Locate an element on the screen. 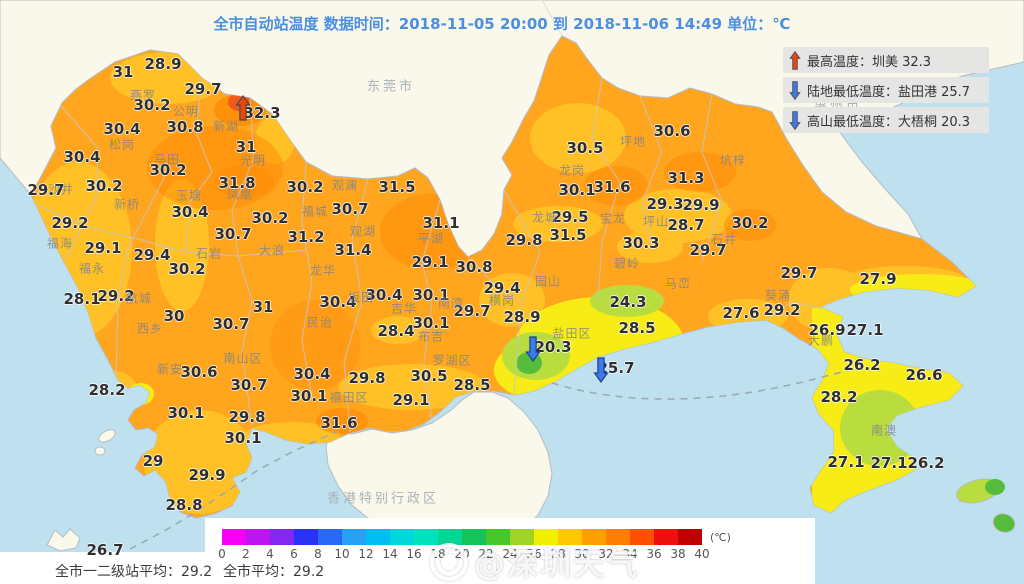 The height and width of the screenshot is (584, 1024). legend-row-land-min: 陆地最低温度：盐田港 25.7 is located at coordinates (886, 90).